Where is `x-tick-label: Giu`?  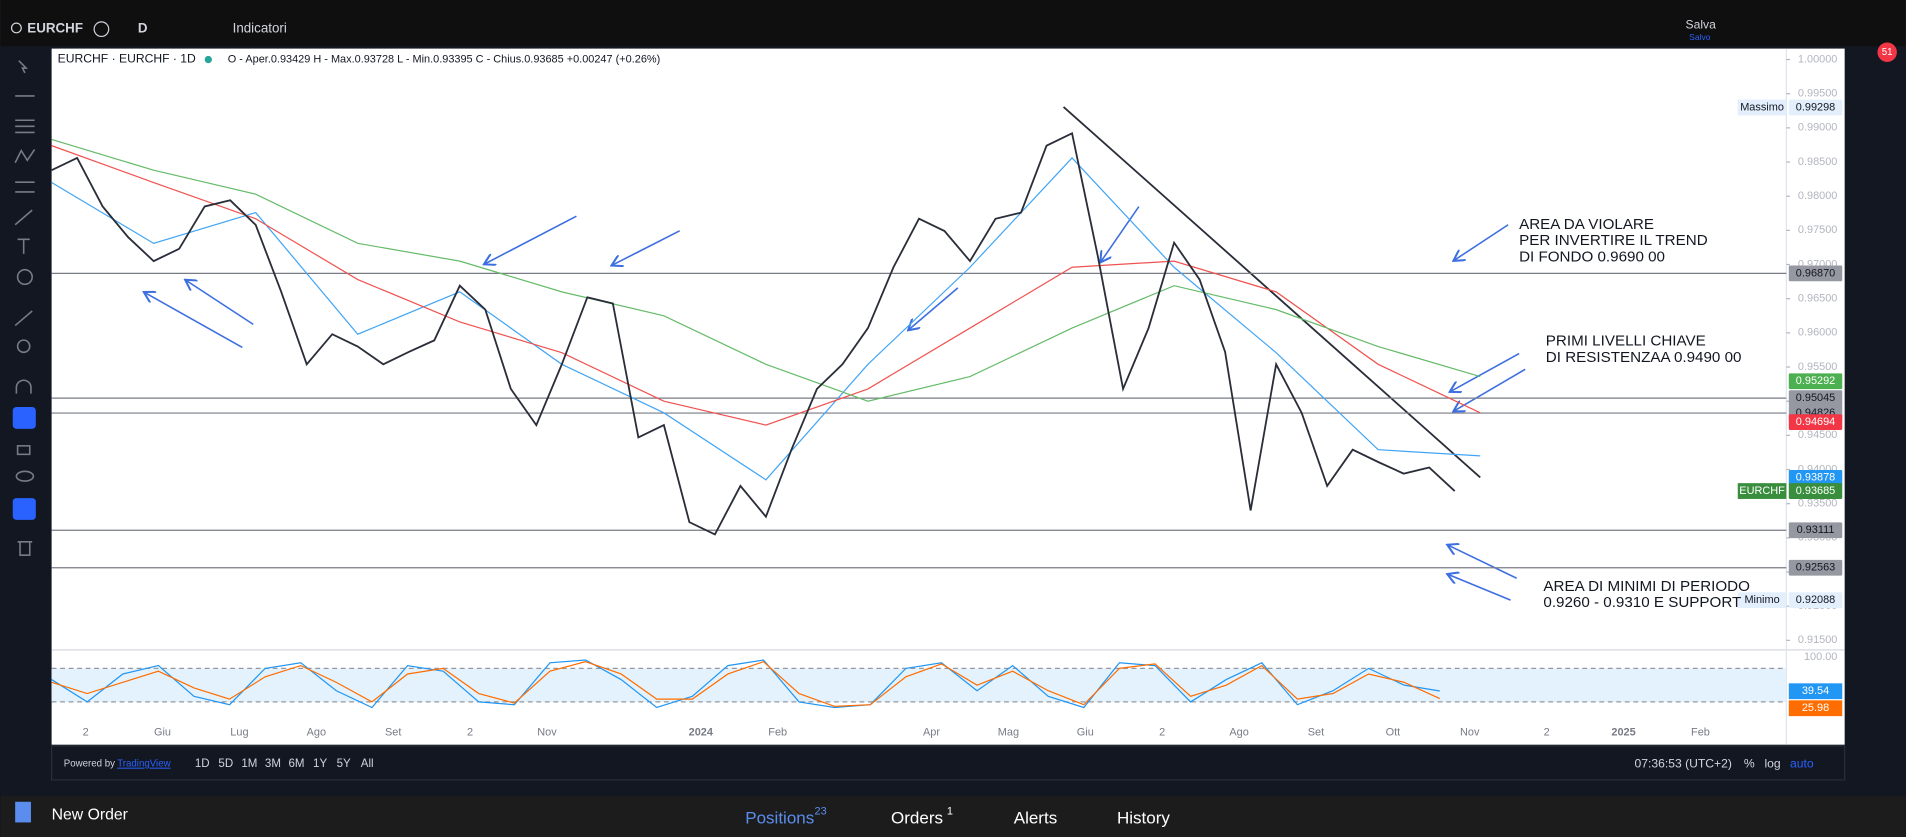 x-tick-label: Giu is located at coordinates (162, 732).